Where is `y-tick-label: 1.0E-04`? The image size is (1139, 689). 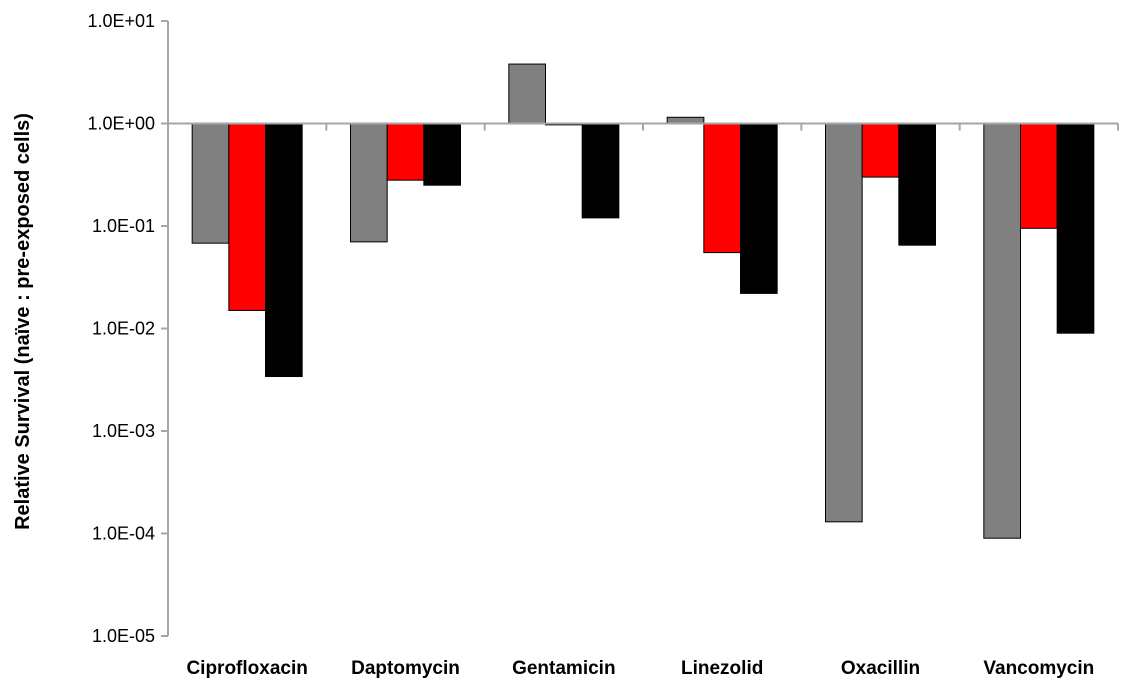
y-tick-label: 1.0E-04 is located at coordinates (123, 534).